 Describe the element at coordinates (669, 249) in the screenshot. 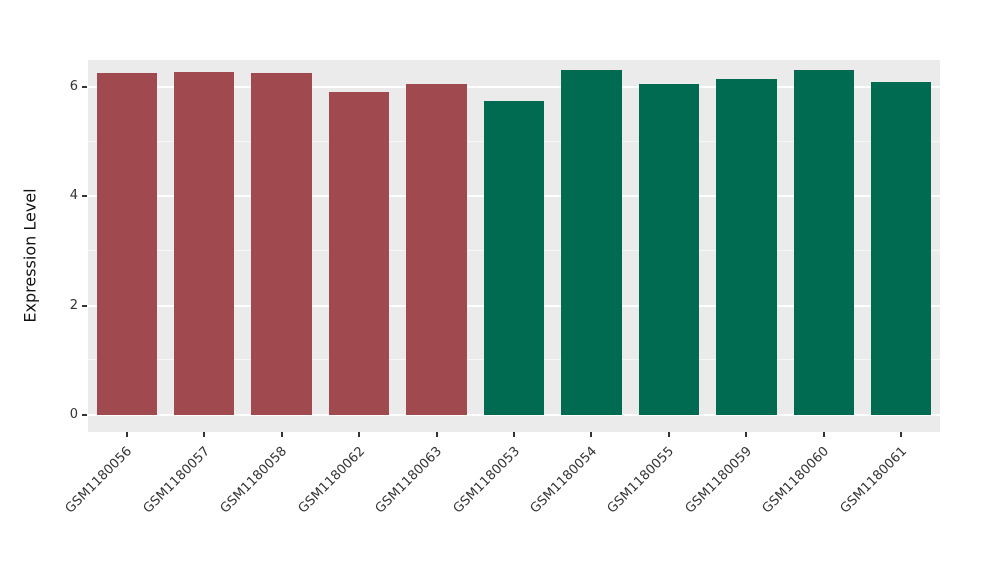

I see `bar-GSM1180055` at that location.